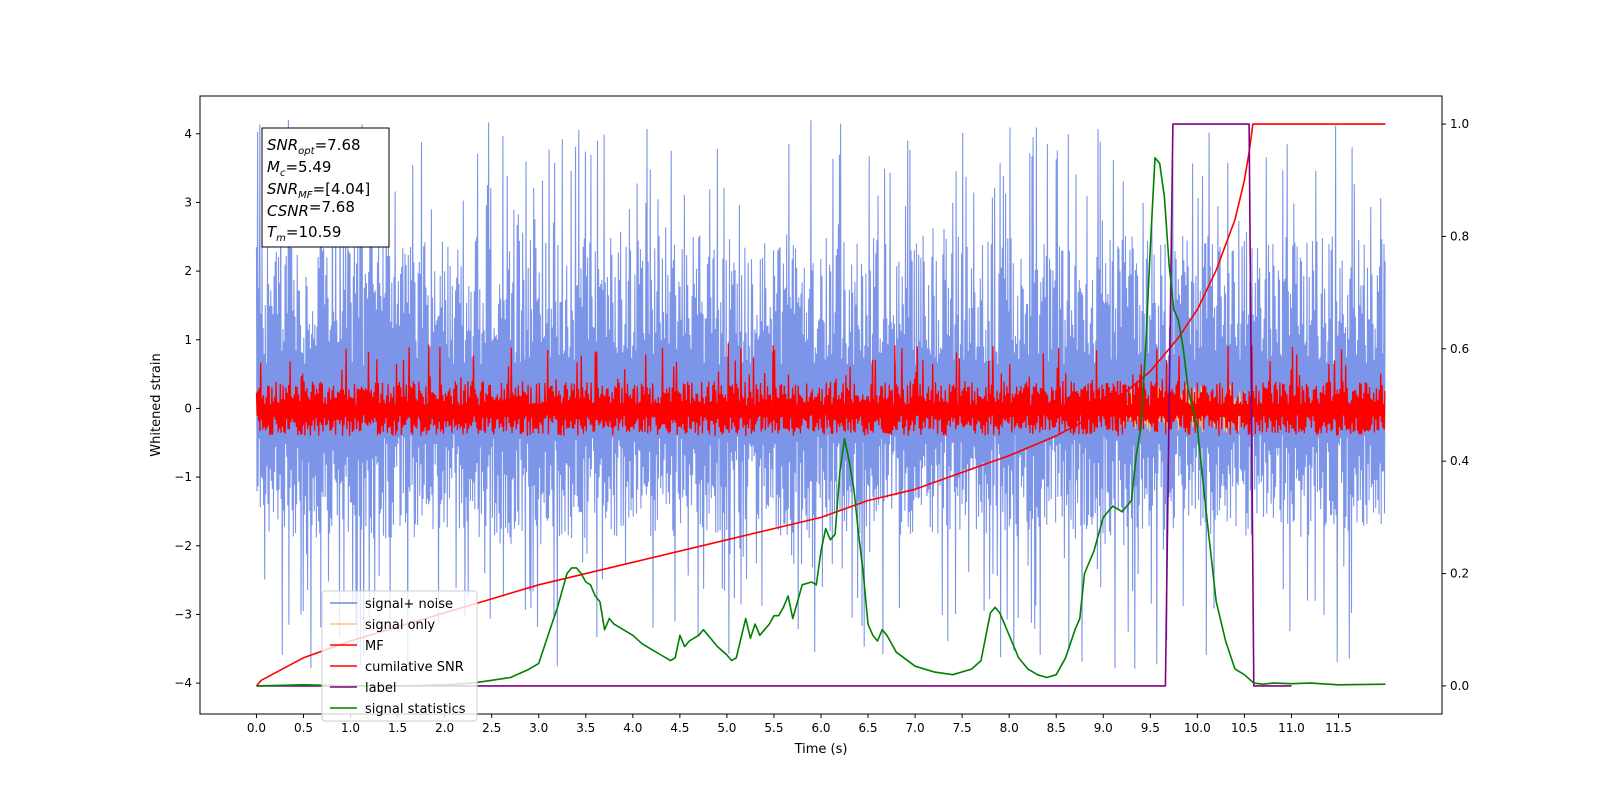 The height and width of the screenshot is (800, 1600). Describe the element at coordinates (1056, 728) in the screenshot. I see `x-tick-label: 8.5` at that location.